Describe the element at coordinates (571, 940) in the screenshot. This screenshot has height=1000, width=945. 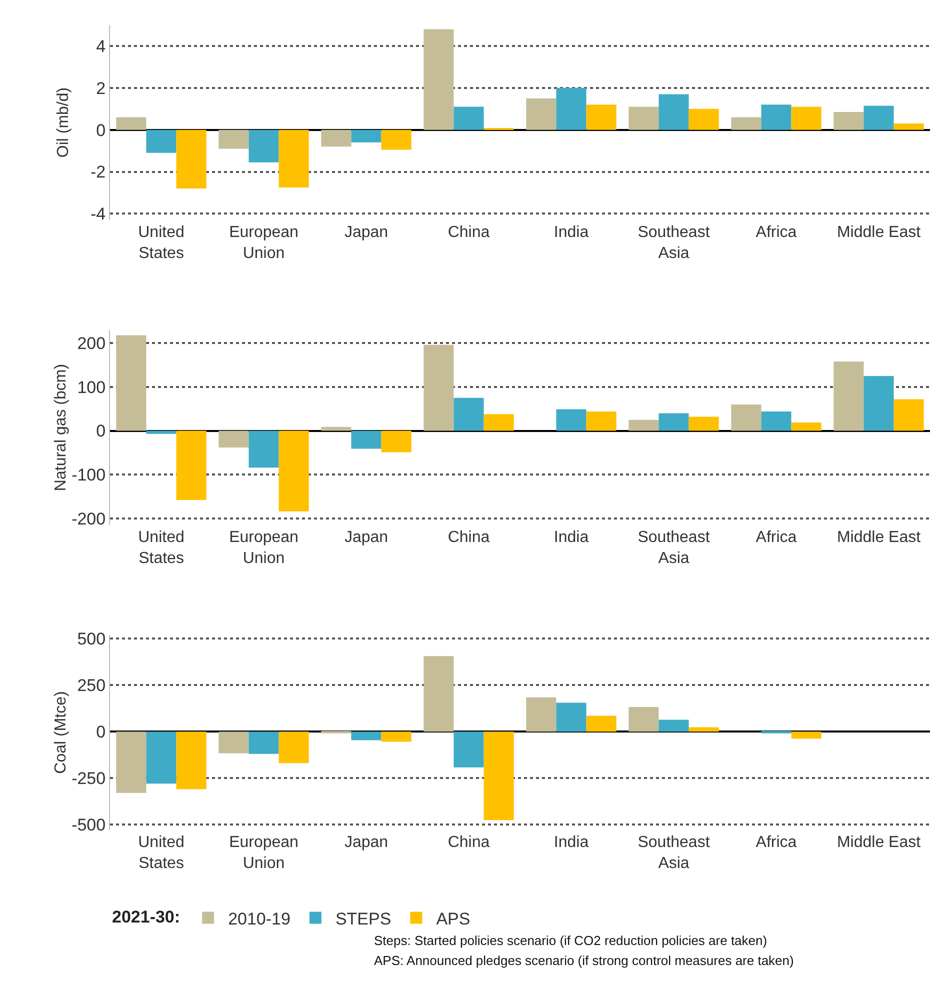
I see `text: Steps: Started policies scenario (if CO2 reduction policies are taken)` at that location.